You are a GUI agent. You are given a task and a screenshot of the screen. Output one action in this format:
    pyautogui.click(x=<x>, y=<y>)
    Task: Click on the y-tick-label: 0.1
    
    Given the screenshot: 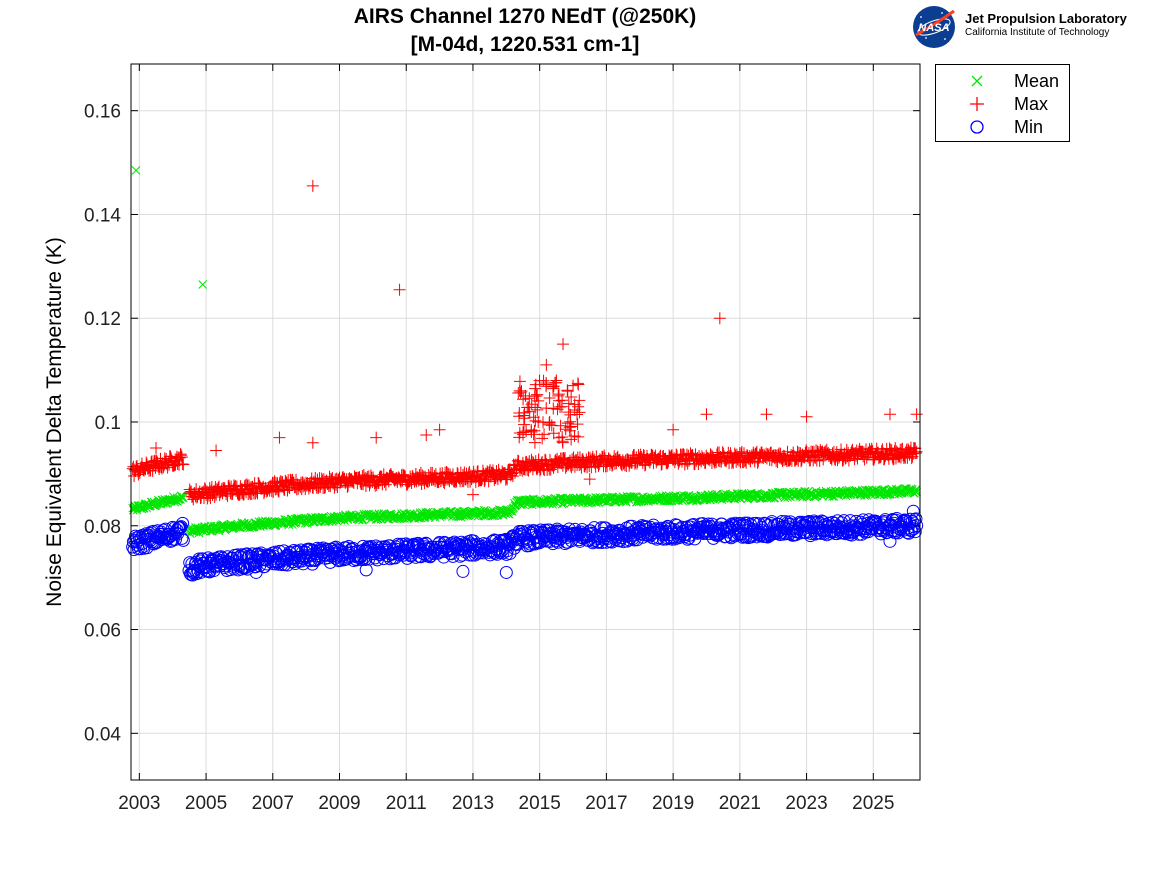 What is the action you would take?
    pyautogui.click(x=108, y=423)
    